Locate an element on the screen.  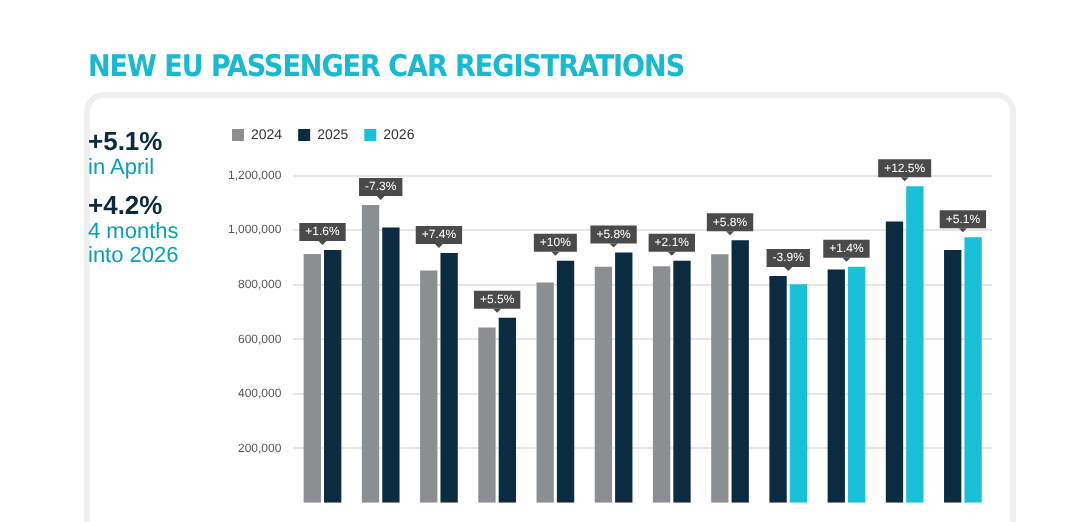
text: +4.2% is located at coordinates (126, 205).